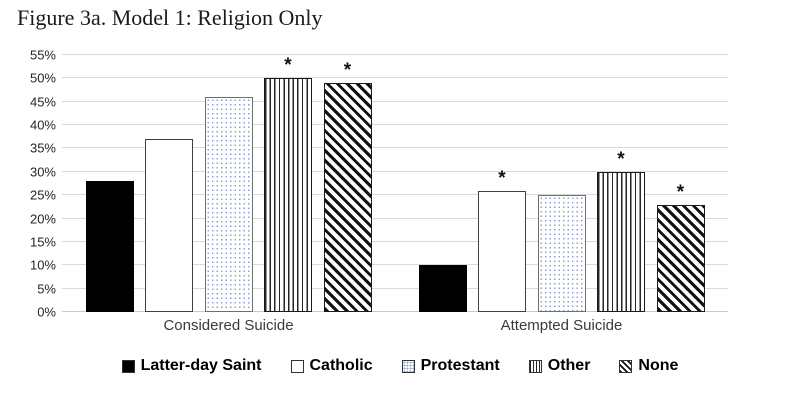 The height and width of the screenshot is (401, 800). Describe the element at coordinates (569, 365) in the screenshot. I see `legend-label: Other` at that location.